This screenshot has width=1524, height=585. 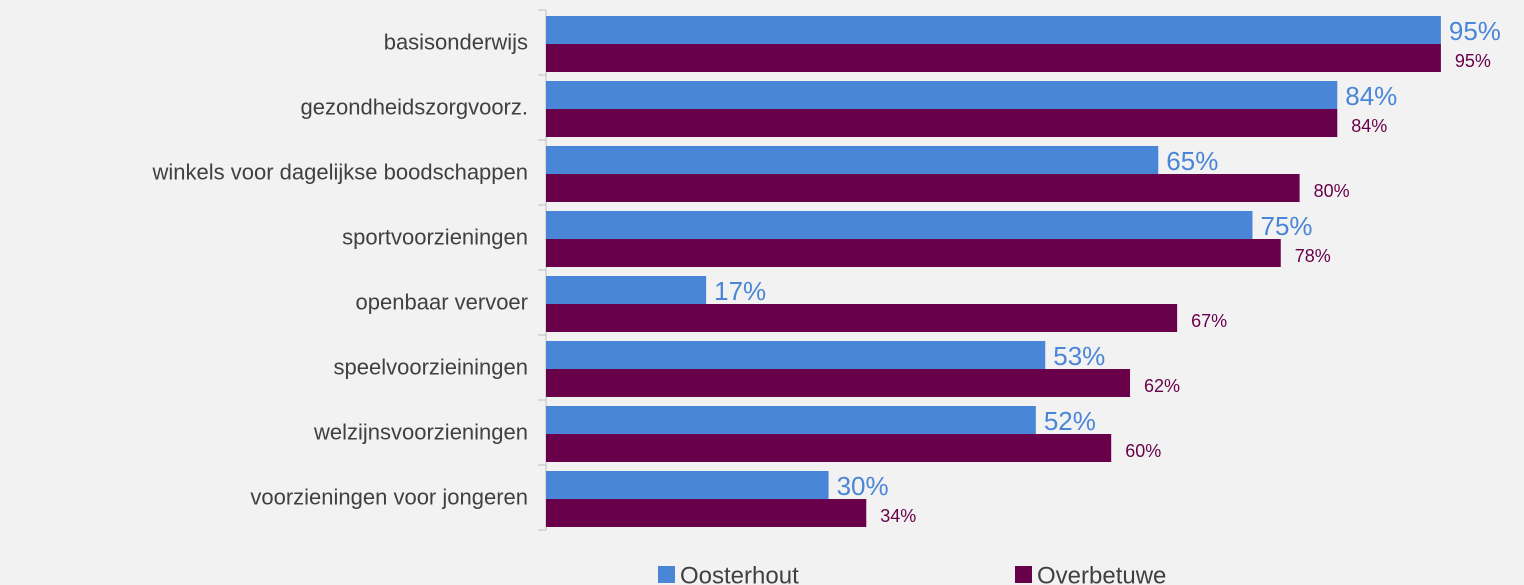 I want to click on legend-label: Oosterhout, so click(x=739, y=573).